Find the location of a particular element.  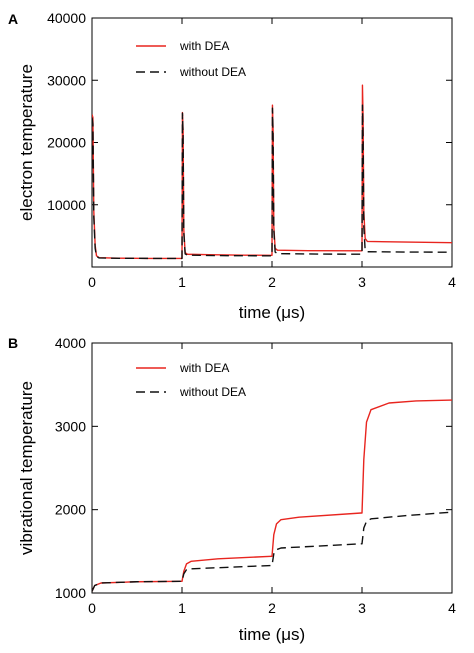

y-tick-label: 1000 is located at coordinates (70, 593).